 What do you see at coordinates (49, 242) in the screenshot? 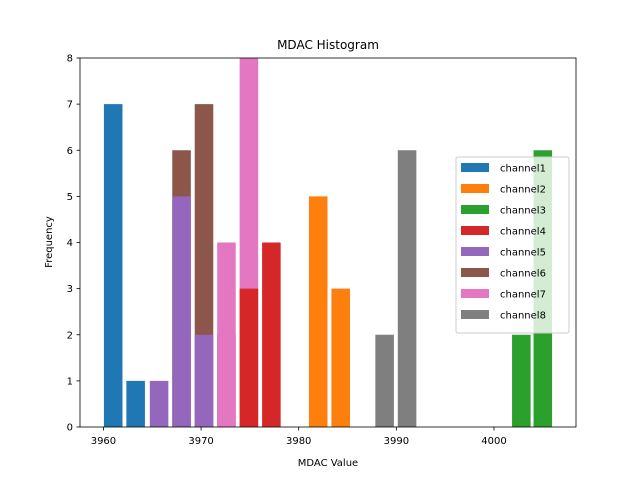
I see `y-axis-label: Frequency` at bounding box center [49, 242].